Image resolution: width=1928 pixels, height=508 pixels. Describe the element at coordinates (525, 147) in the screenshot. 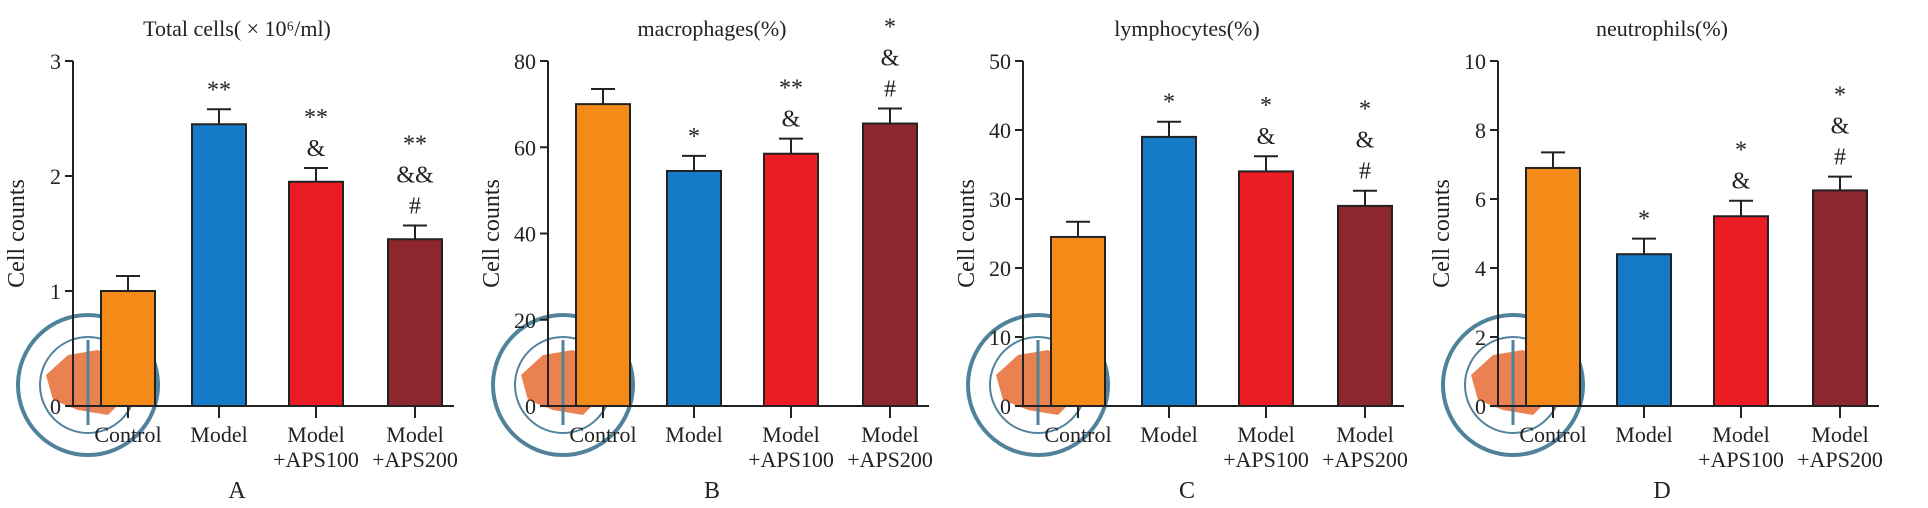

I see `y-tick-label: 60` at that location.